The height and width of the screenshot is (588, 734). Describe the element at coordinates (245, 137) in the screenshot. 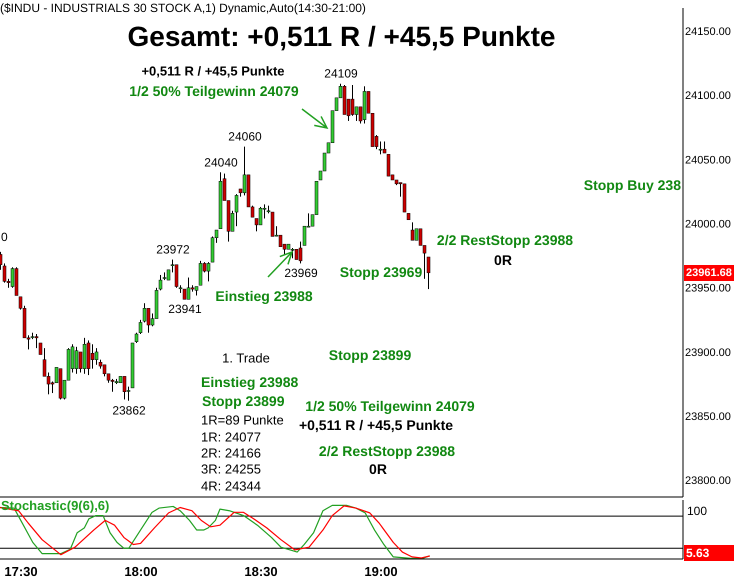

I see `annotation: 24060` at that location.